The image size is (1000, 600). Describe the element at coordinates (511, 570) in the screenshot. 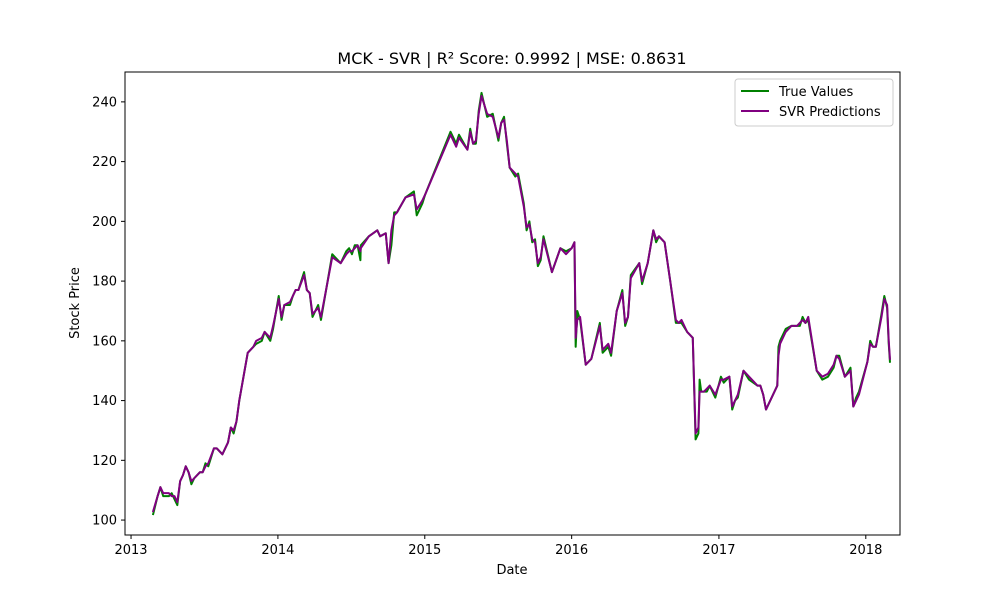

I see `x-axis-title: Date` at that location.